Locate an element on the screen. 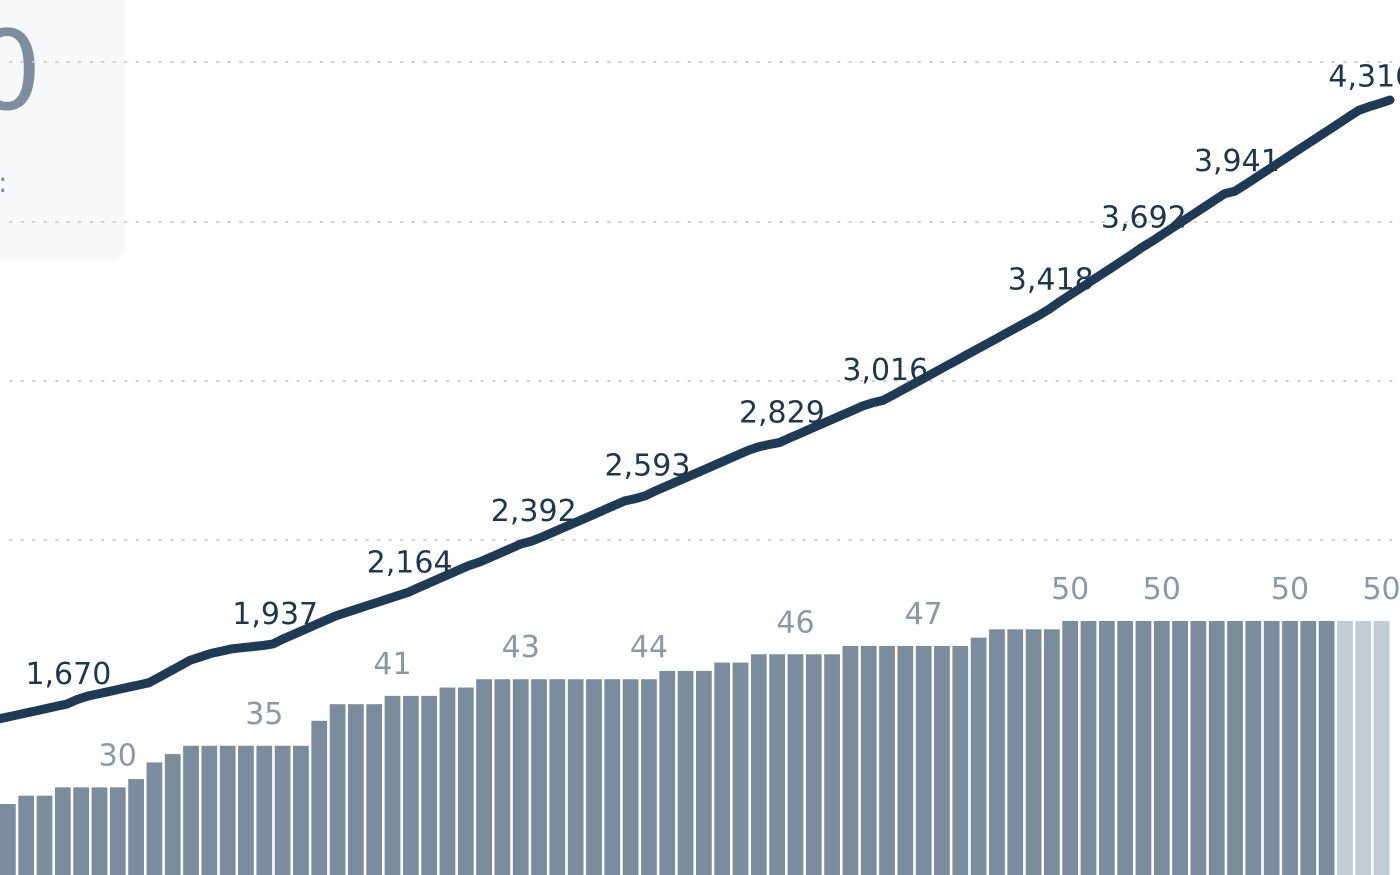 The image size is (1400, 875). bar-label-10: 50 is located at coordinates (1381, 589).